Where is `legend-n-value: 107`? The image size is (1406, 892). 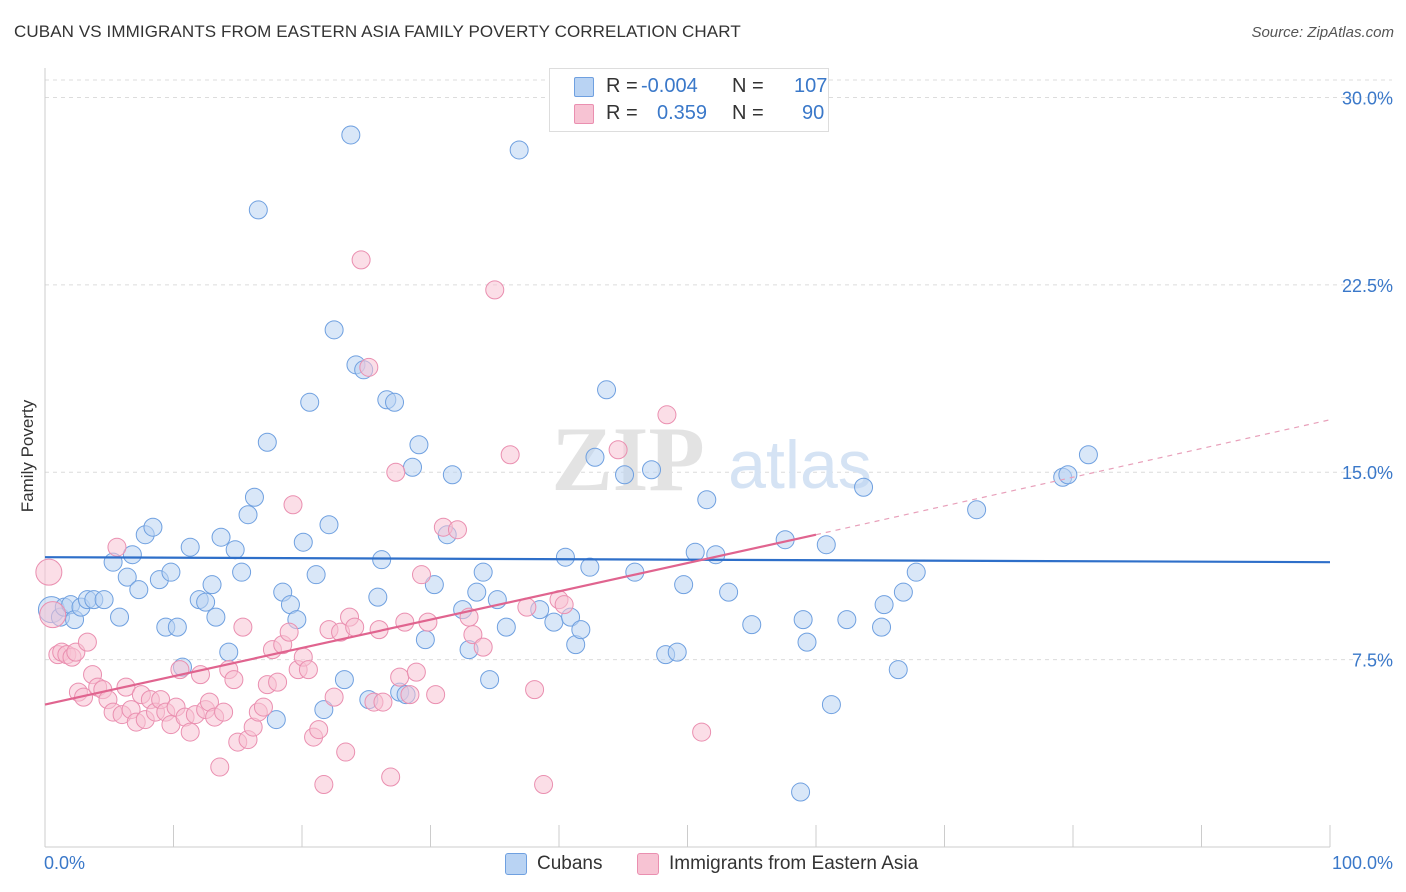 legend-n-value: 107 is located at coordinates (811, 86).